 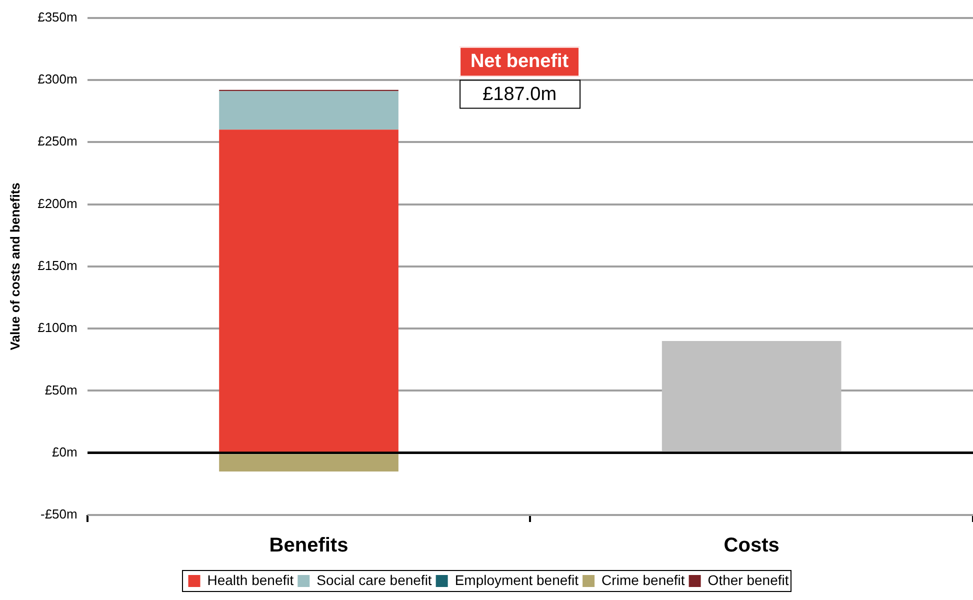 I want to click on legend-label: Employment benefit, so click(x=516, y=580).